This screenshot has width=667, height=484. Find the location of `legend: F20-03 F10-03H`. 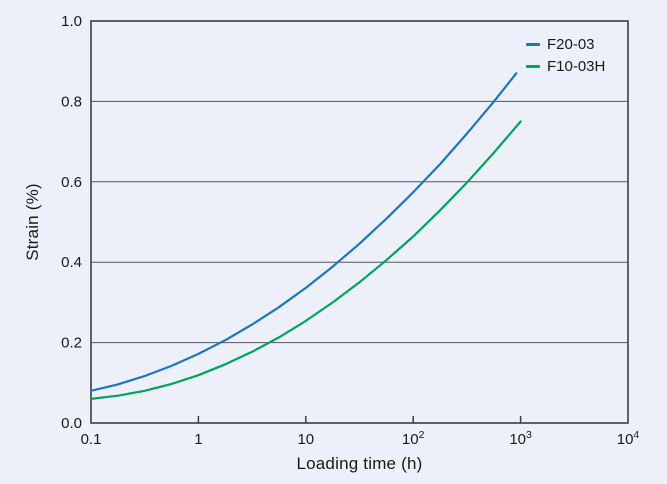

legend: F20-03 F10-03H is located at coordinates (565, 55).